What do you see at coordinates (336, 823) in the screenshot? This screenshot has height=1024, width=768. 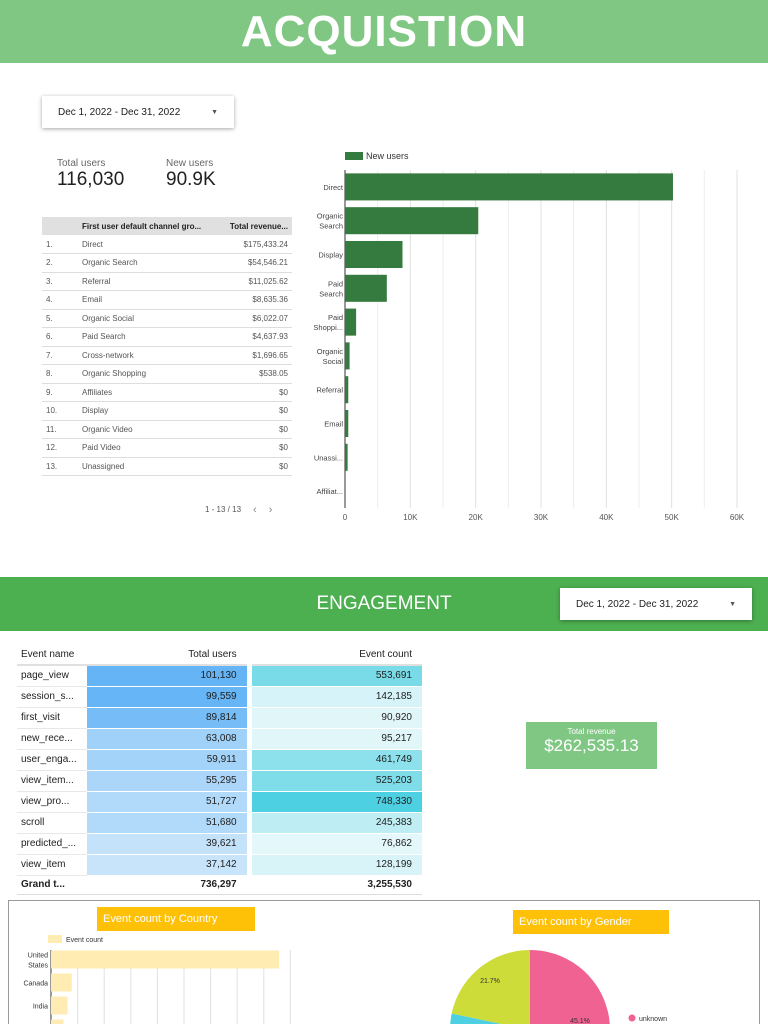 I see `event-count-value: 245,383` at bounding box center [336, 823].